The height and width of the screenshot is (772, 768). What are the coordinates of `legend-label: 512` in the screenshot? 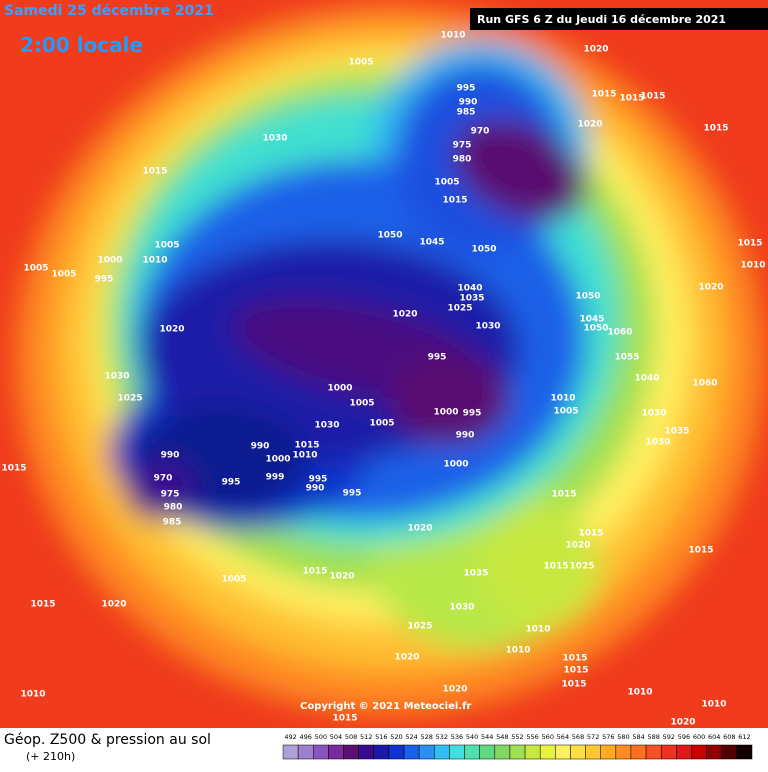 It's located at (366, 737).